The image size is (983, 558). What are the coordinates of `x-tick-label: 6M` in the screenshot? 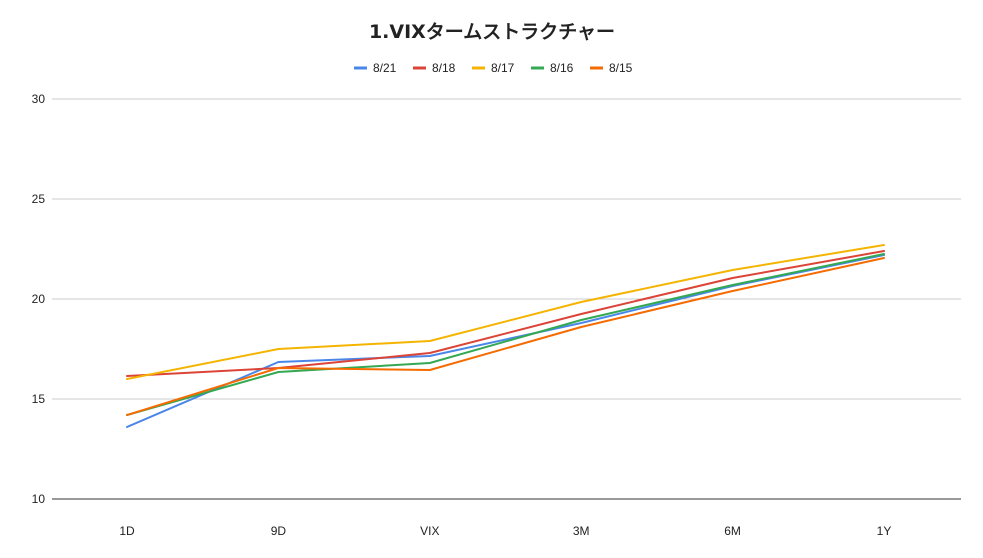 It's located at (732, 531).